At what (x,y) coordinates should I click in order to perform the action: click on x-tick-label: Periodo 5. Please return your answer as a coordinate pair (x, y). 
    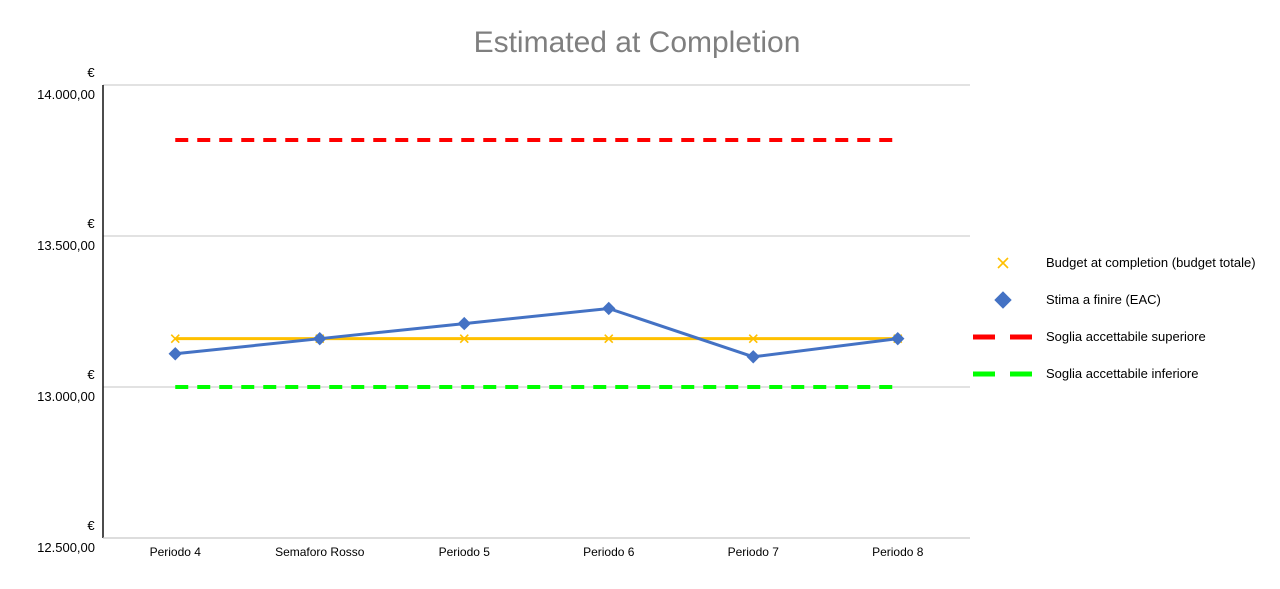
    Looking at the image, I should click on (465, 552).